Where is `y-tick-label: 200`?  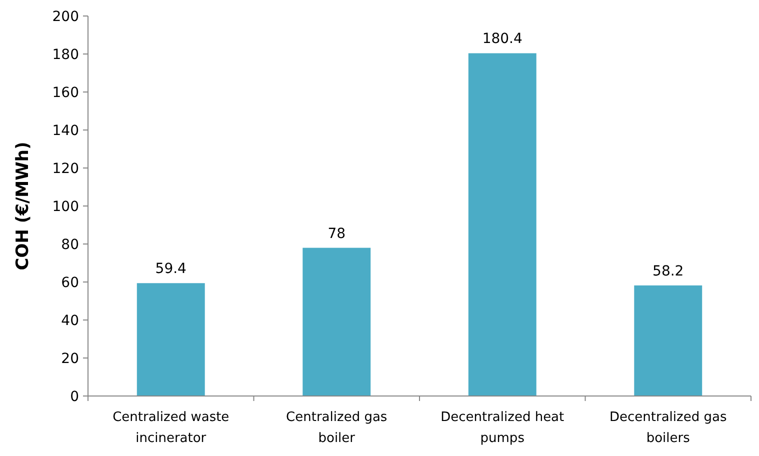 y-tick-label: 200 is located at coordinates (65, 16).